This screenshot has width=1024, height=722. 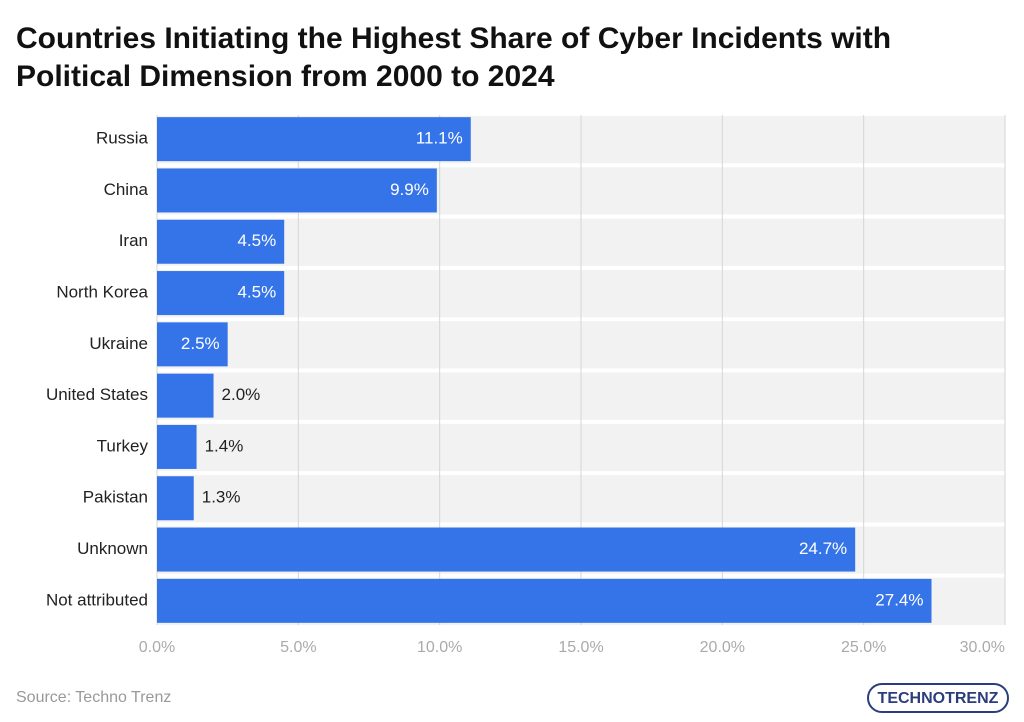 What do you see at coordinates (102, 292) in the screenshot?
I see `y-tick-label: North Korea` at bounding box center [102, 292].